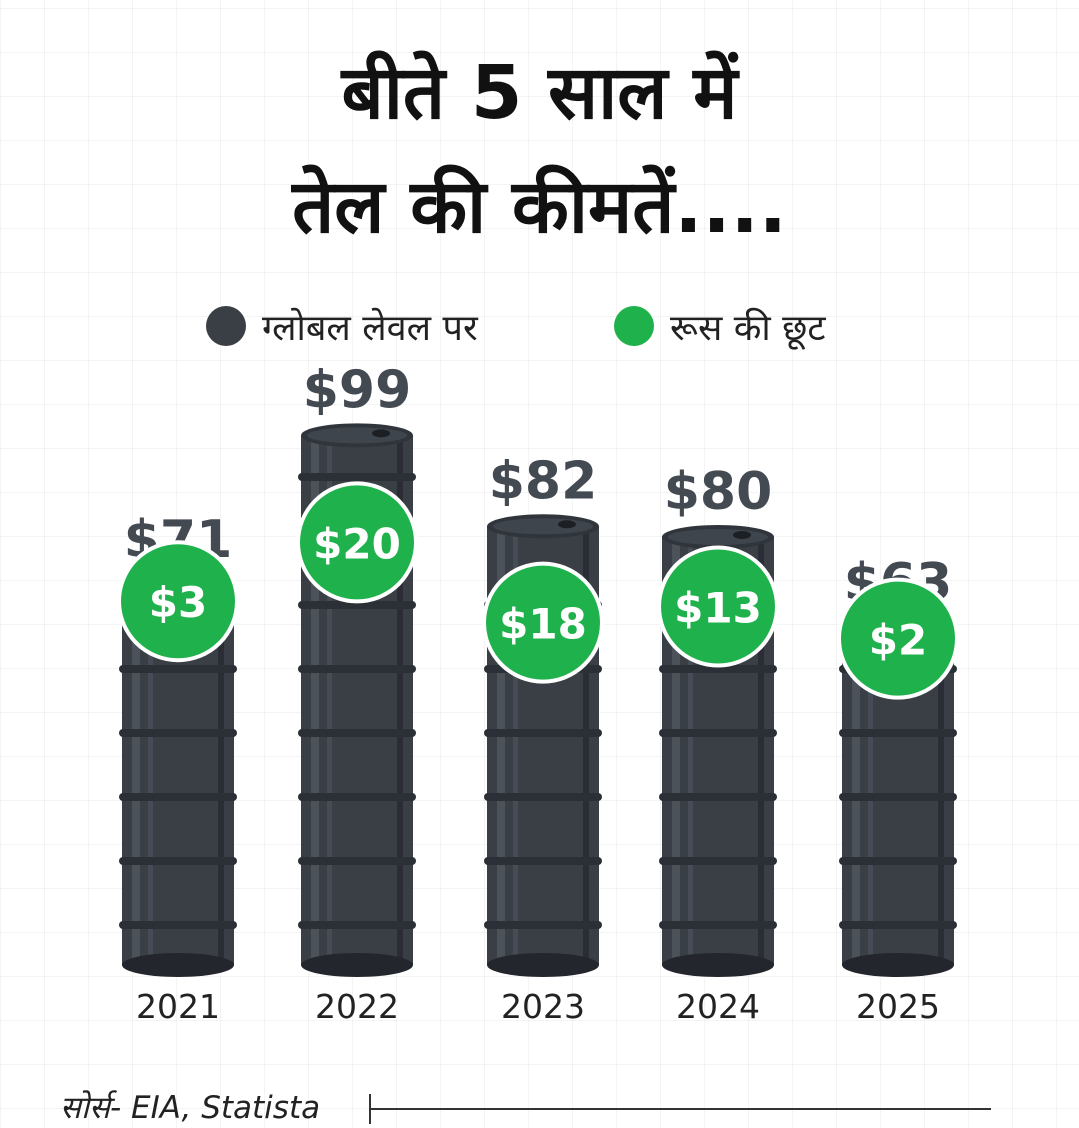 This screenshot has width=1079, height=1128. I want to click on barrel-bar-2022: $99 $20, so click(357, 668).